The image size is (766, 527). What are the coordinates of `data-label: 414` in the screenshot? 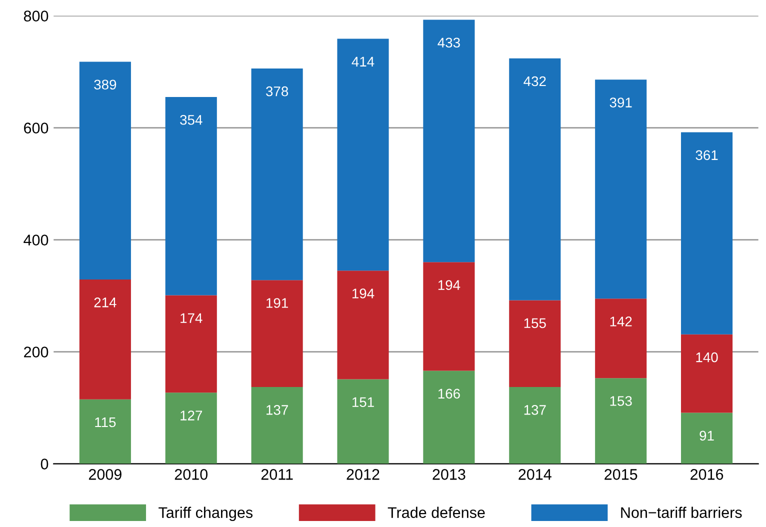 It's located at (363, 61).